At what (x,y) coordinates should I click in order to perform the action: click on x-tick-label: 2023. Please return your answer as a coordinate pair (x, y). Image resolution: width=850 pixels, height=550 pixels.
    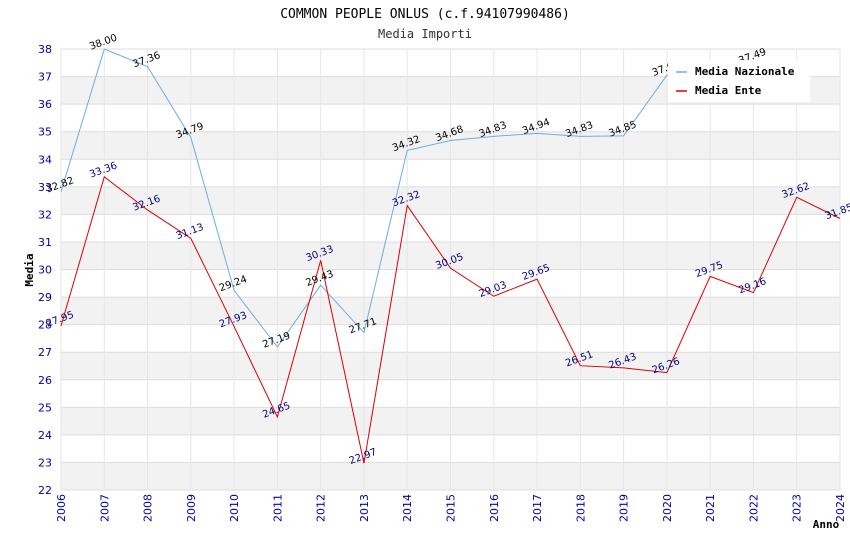
    Looking at the image, I should click on (797, 508).